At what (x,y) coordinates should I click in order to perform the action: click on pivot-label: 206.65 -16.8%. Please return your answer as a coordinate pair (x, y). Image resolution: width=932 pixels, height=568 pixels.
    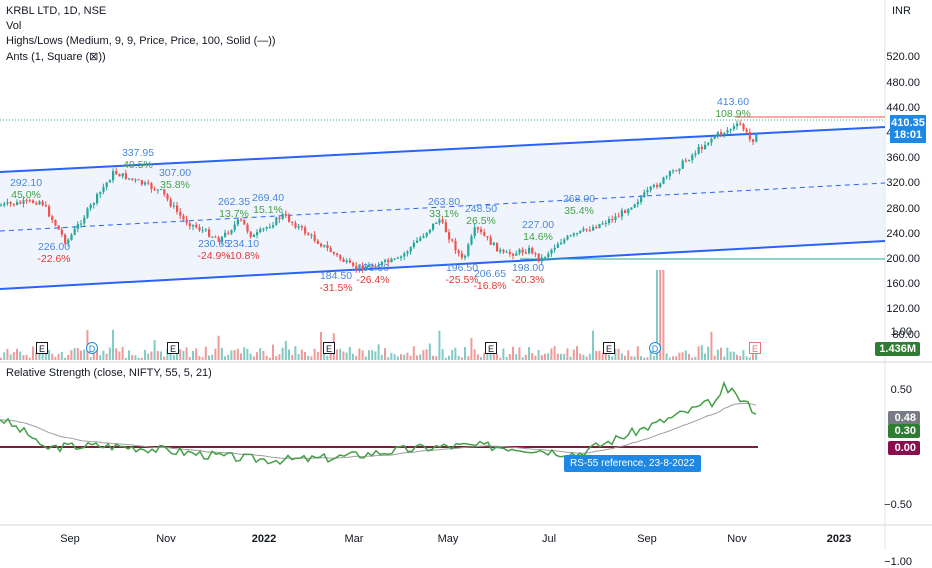
    Looking at the image, I should click on (489, 280).